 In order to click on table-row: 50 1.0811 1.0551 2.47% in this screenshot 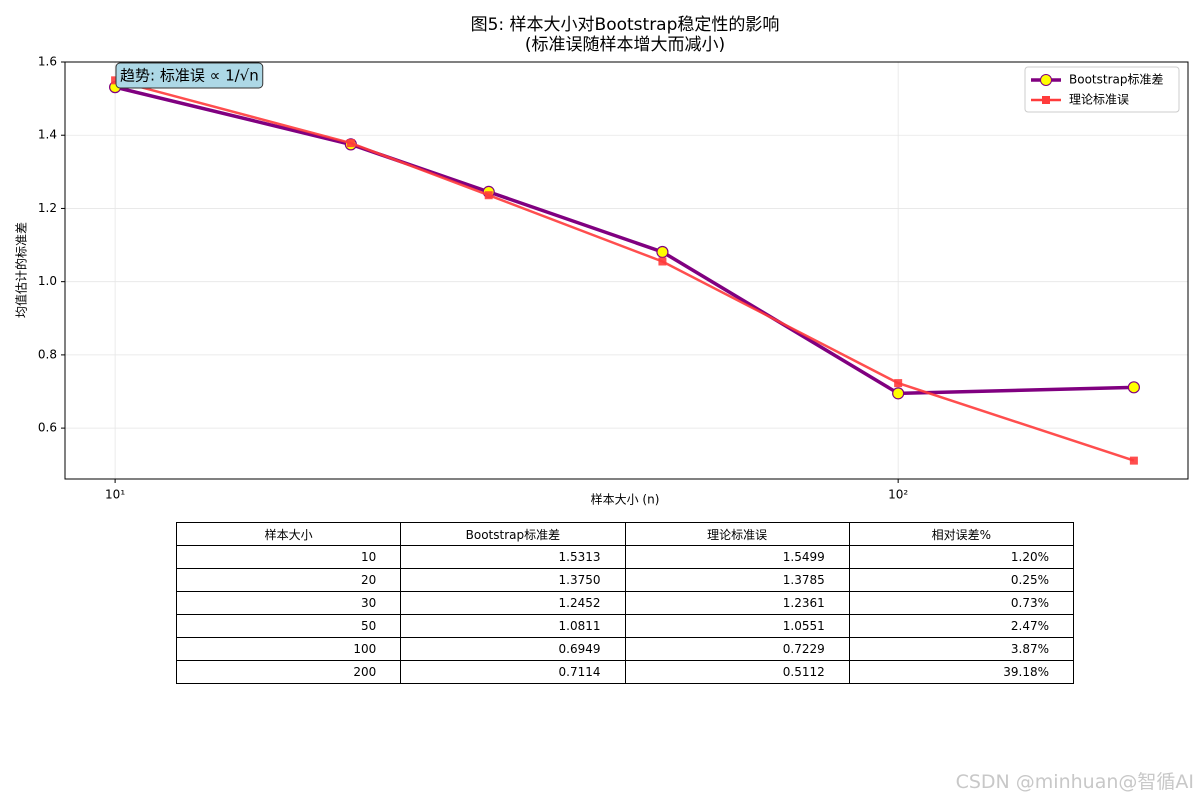, I will do `click(625, 626)`.